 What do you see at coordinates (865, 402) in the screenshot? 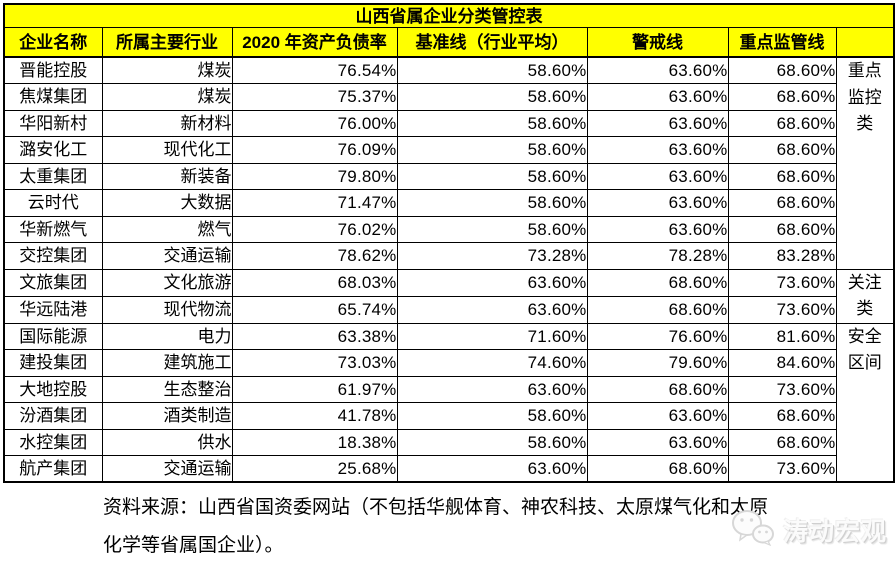
I see `group-cell-safe-range: 安全区间` at bounding box center [865, 402].